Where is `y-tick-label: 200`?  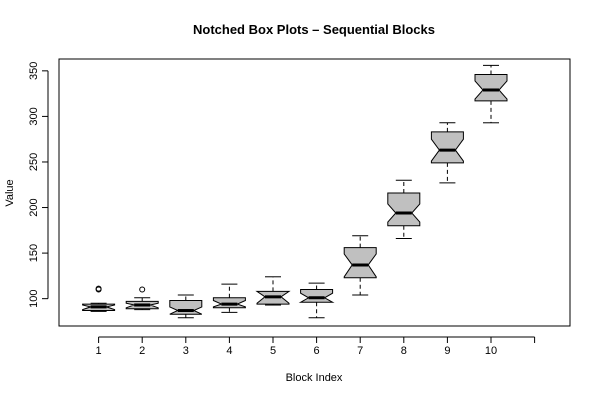
y-tick-label: 200 is located at coordinates (34, 207).